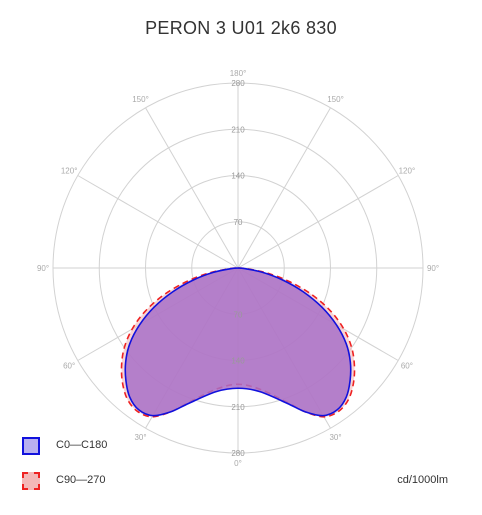  Describe the element at coordinates (422, 480) in the screenshot. I see `unit-label: cd/1000lm` at that location.